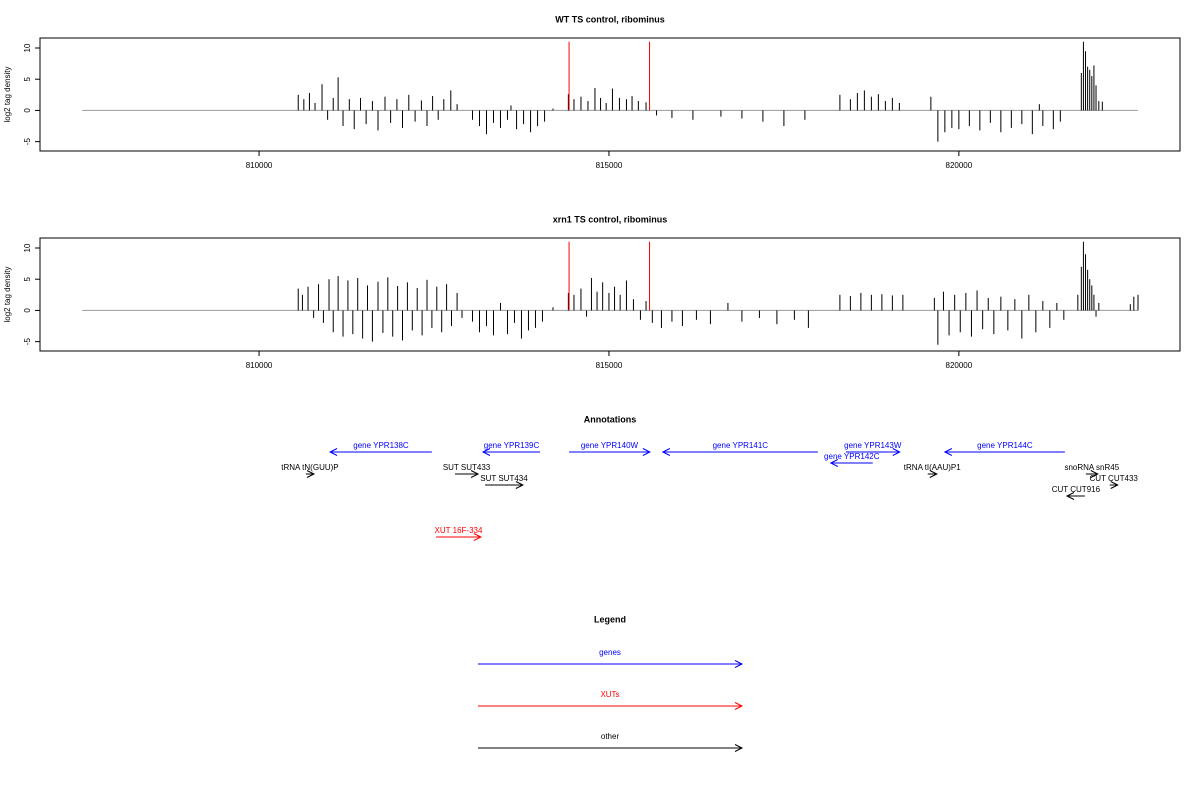 The height and width of the screenshot is (800, 1200). Describe the element at coordinates (1114, 478) in the screenshot. I see `feature-label: CUT CUT433` at that location.